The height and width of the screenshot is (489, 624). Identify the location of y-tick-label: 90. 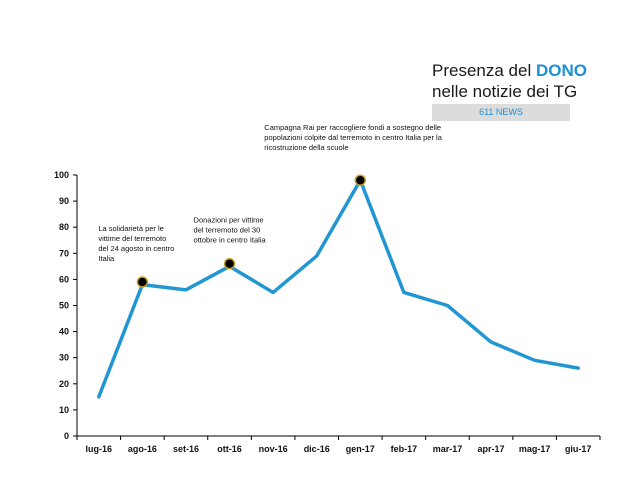
(64, 201).